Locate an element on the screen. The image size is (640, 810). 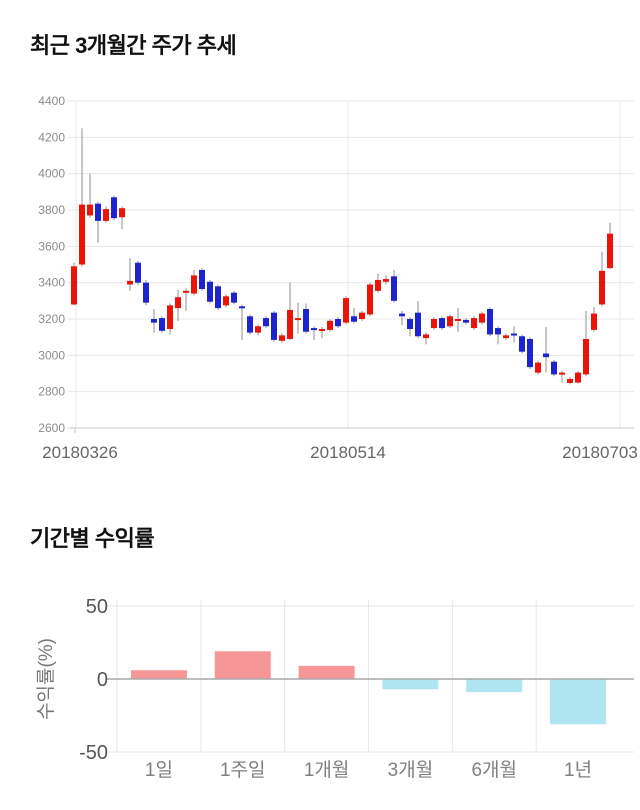
return-axis-title: 수익률(%) is located at coordinates (46, 679).